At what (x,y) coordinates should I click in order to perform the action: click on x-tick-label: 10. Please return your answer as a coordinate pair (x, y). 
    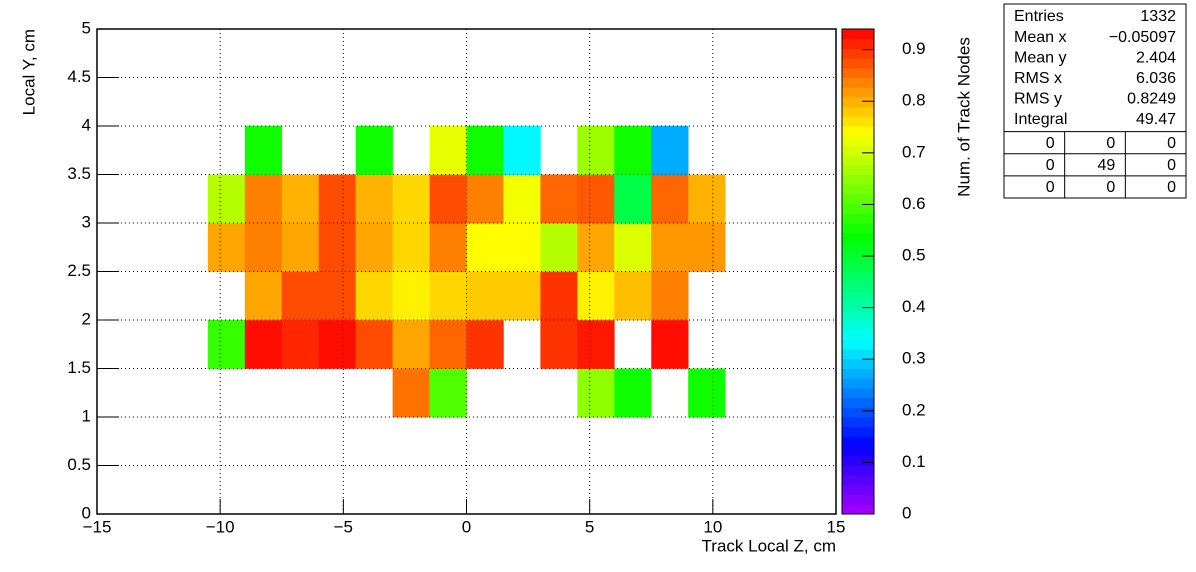
    Looking at the image, I should click on (712, 526).